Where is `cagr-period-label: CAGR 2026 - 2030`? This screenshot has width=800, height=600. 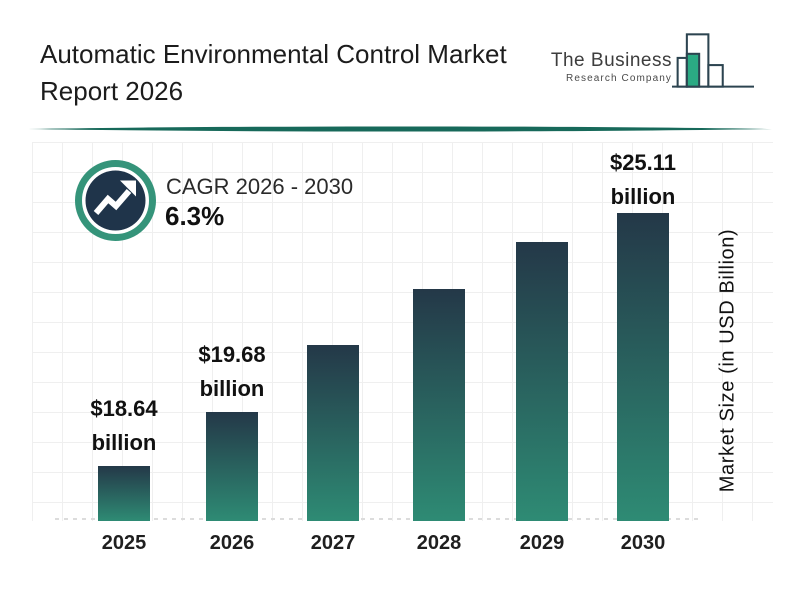 cagr-period-label: CAGR 2026 - 2030 is located at coordinates (260, 186).